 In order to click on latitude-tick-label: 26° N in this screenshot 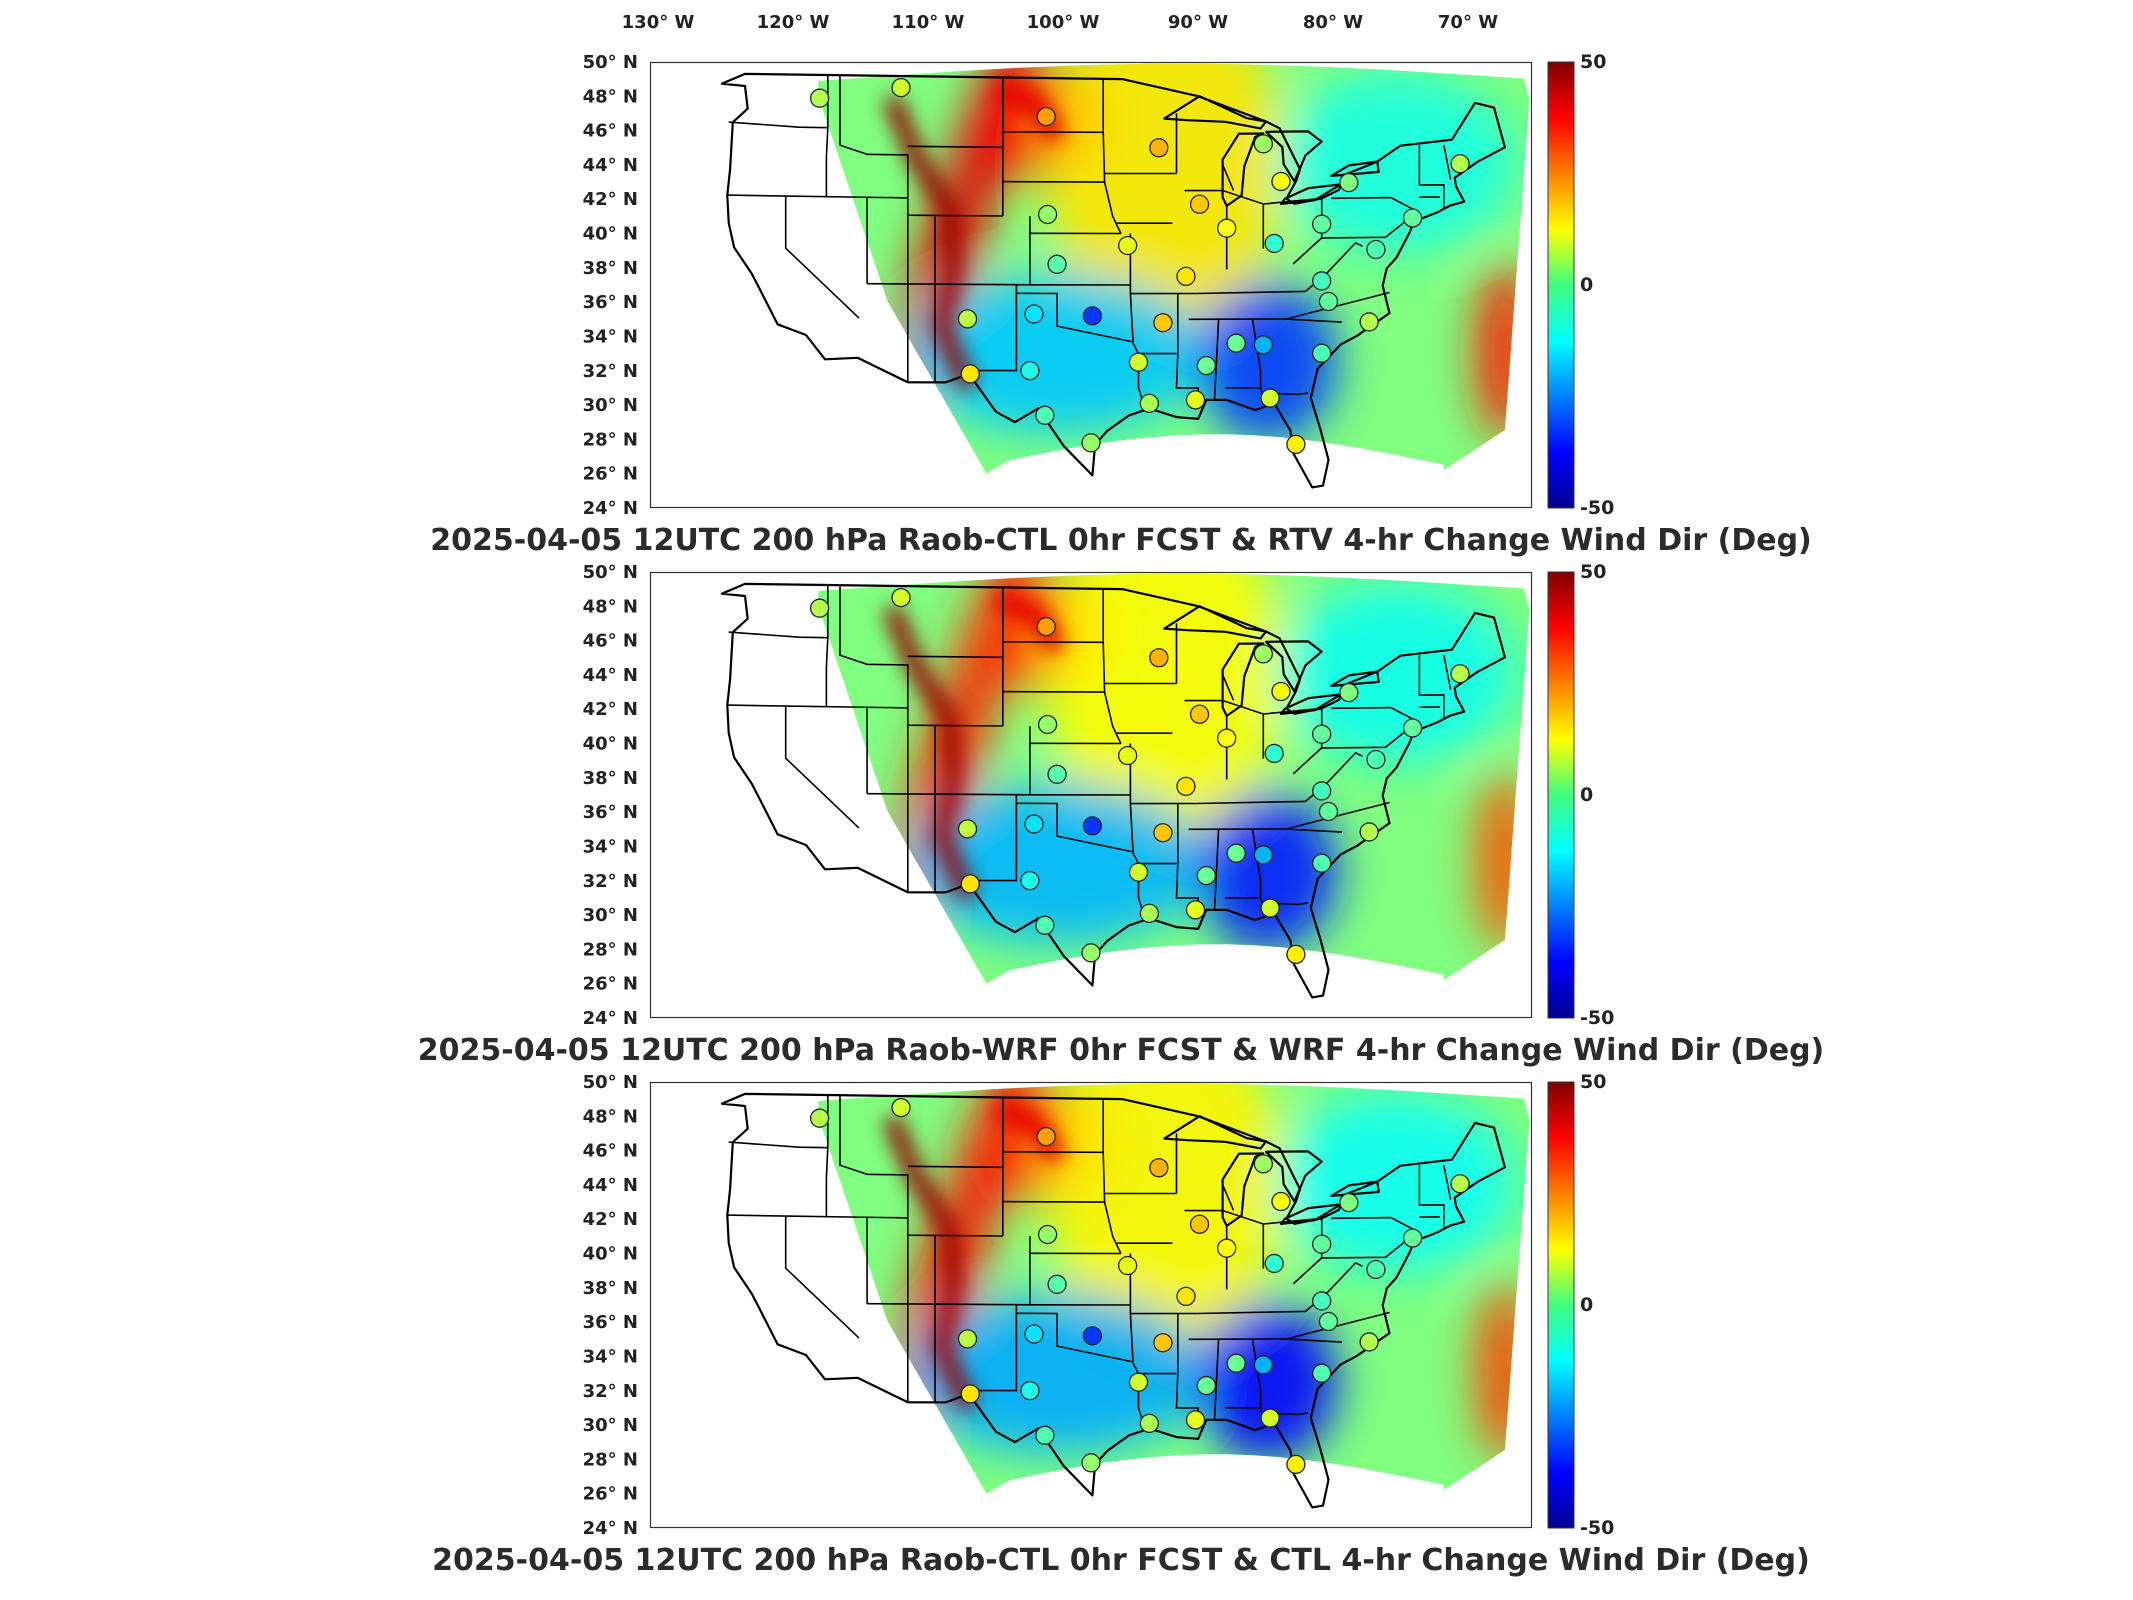, I will do `click(610, 474)`.